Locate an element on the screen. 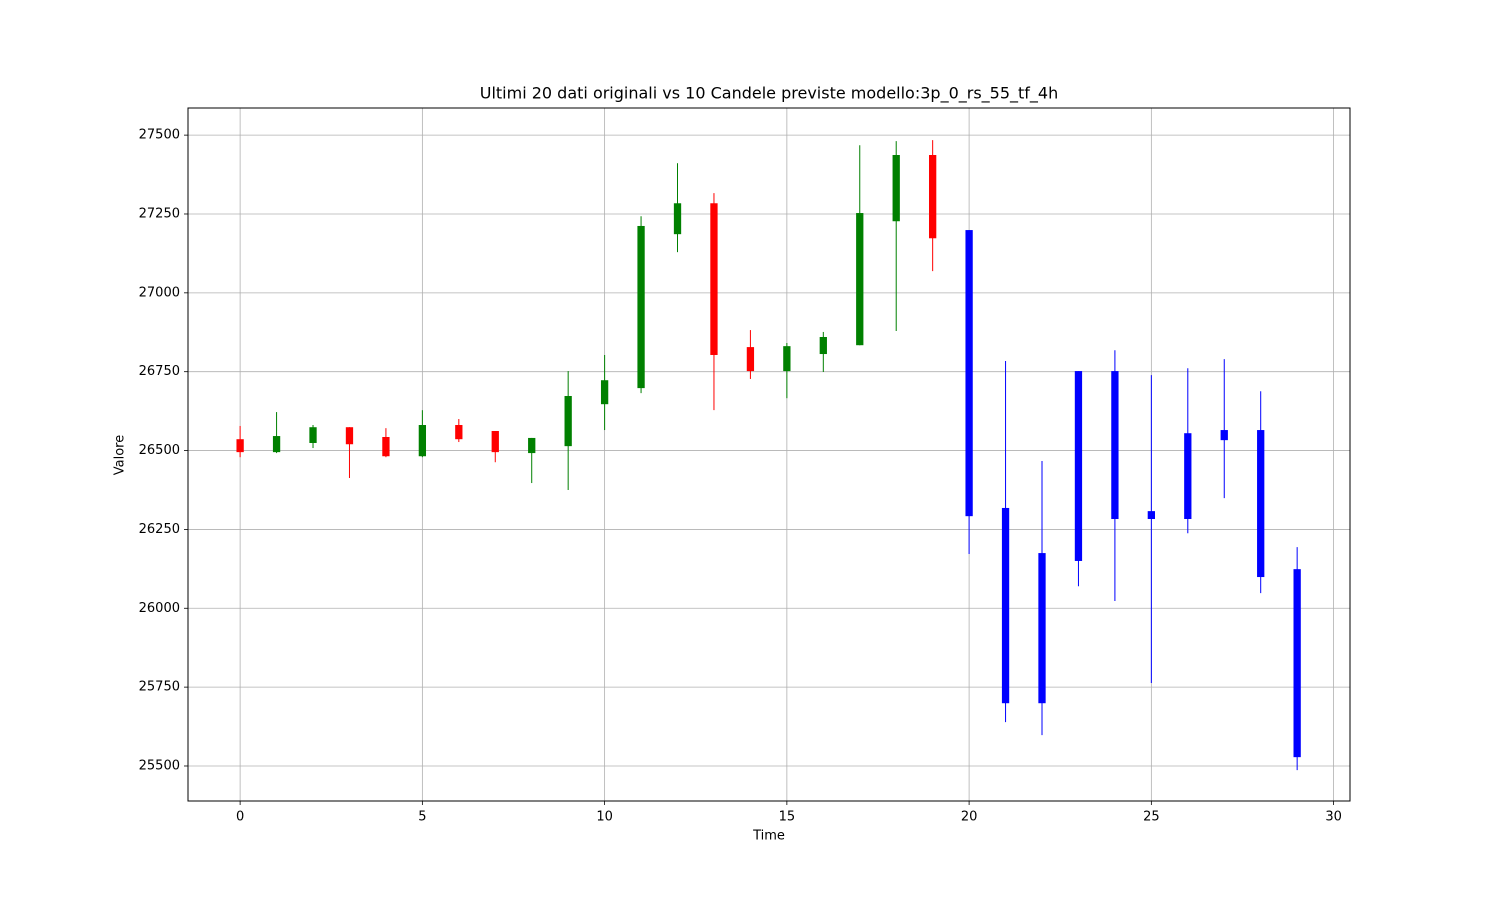 This screenshot has height=904, width=1500. x-tick-label: 25 is located at coordinates (1151, 817).